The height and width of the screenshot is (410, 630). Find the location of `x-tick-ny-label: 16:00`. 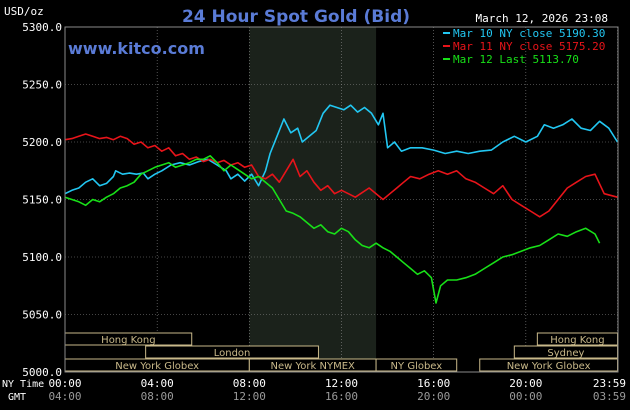

x-tick-ny-label: 16:00 is located at coordinates (433, 383).